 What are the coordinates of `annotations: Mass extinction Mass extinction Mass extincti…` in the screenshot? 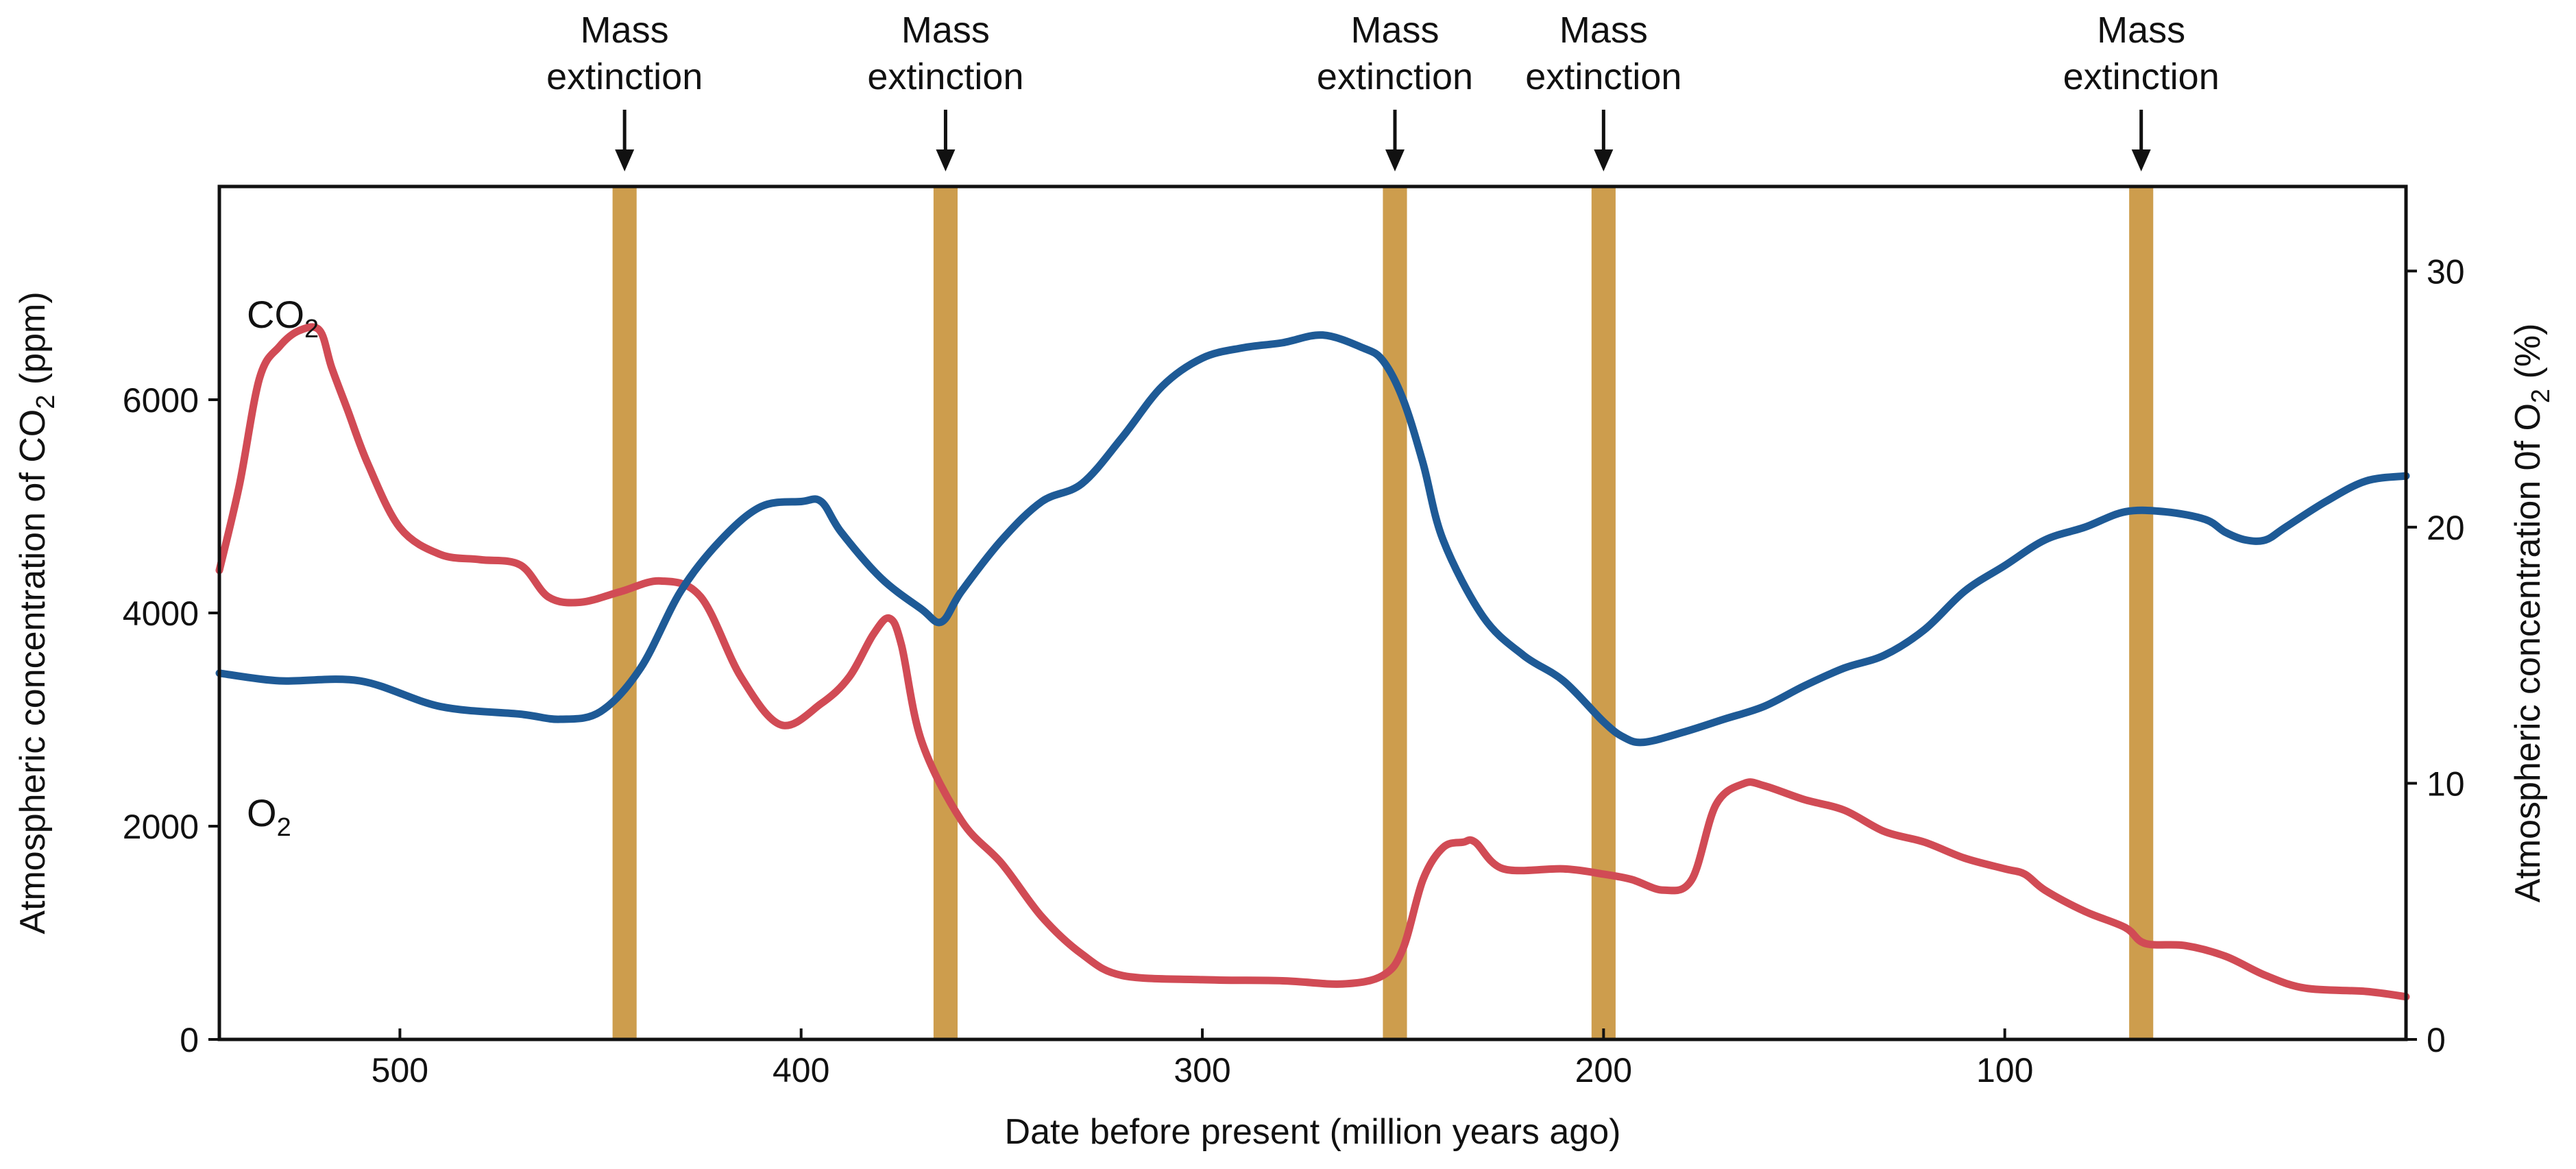 It's located at (1383, 90).